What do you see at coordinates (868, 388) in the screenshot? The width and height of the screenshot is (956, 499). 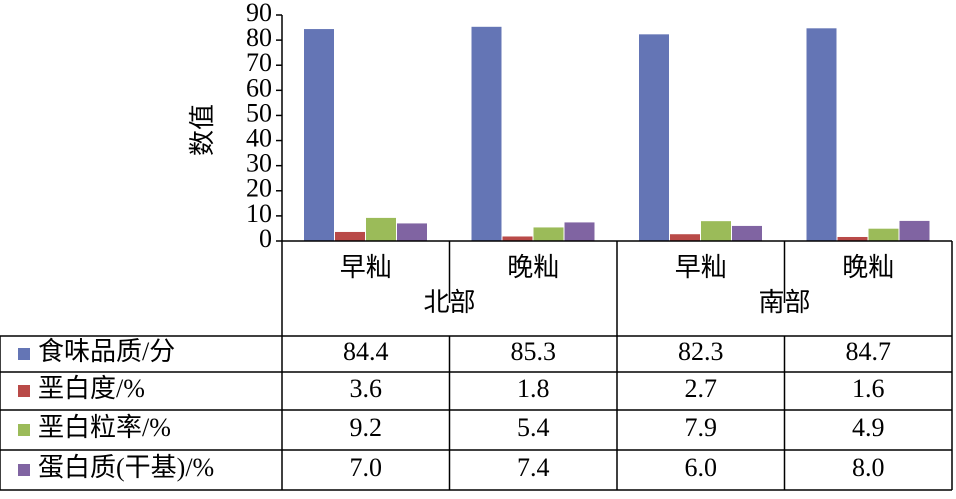 I see `table-cell: 1.6` at bounding box center [868, 388].